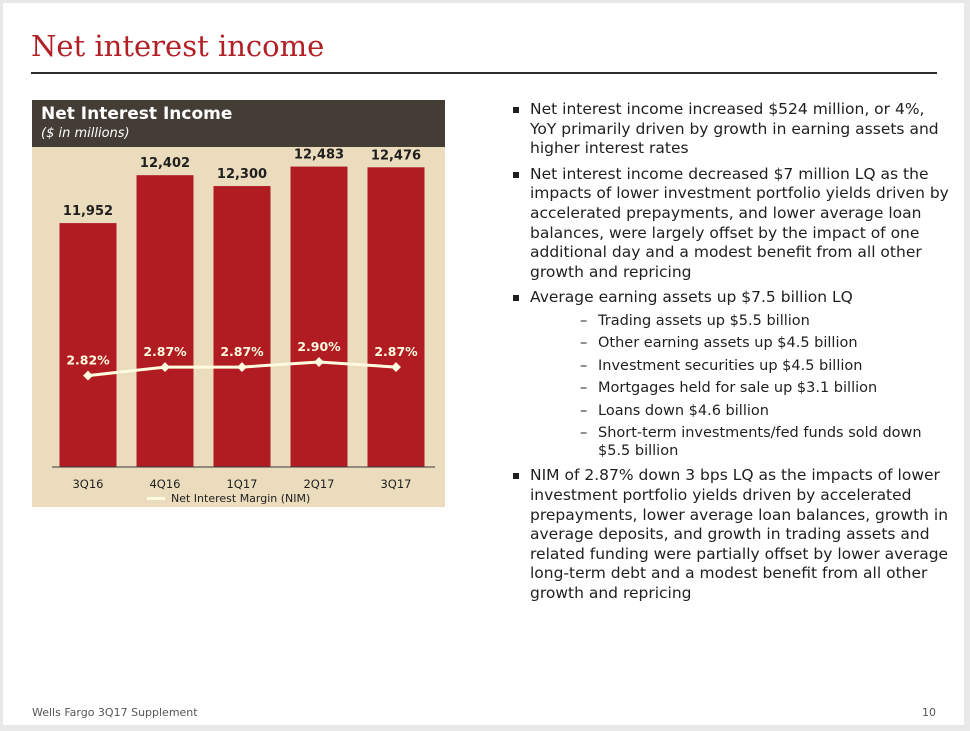 This screenshot has width=970, height=731. Describe the element at coordinates (929, 712) in the screenshot. I see `page-number: 10` at that location.